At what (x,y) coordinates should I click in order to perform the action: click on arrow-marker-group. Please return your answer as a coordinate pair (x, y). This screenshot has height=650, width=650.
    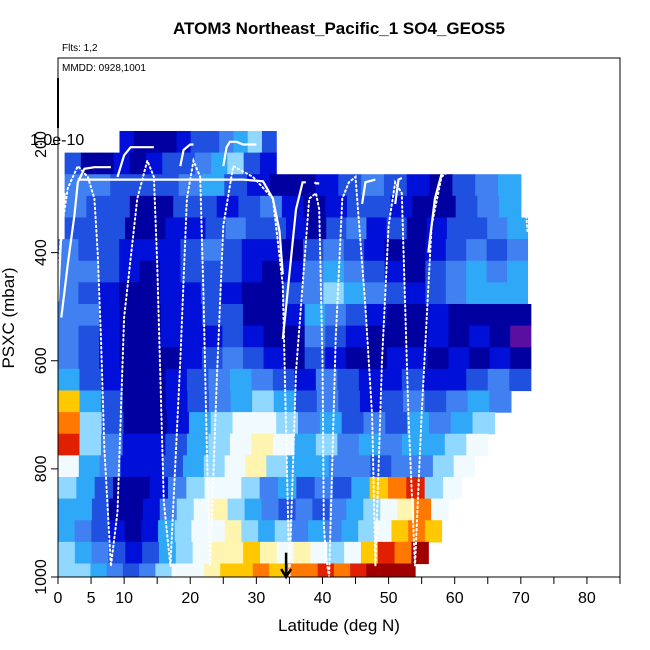
    Looking at the image, I should click on (286, 566).